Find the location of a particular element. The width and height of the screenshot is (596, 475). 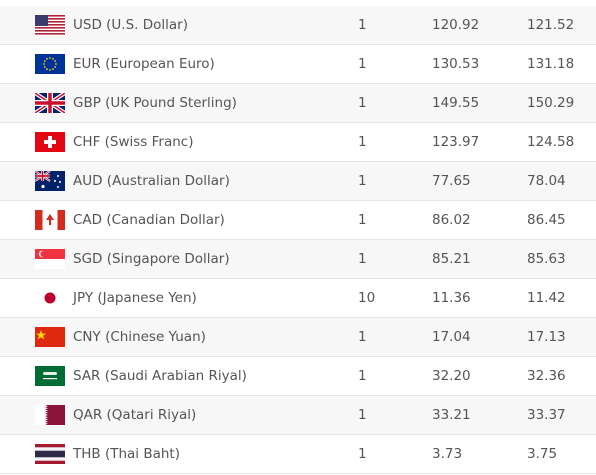

buy-rate: 86.02 is located at coordinates (451, 219).